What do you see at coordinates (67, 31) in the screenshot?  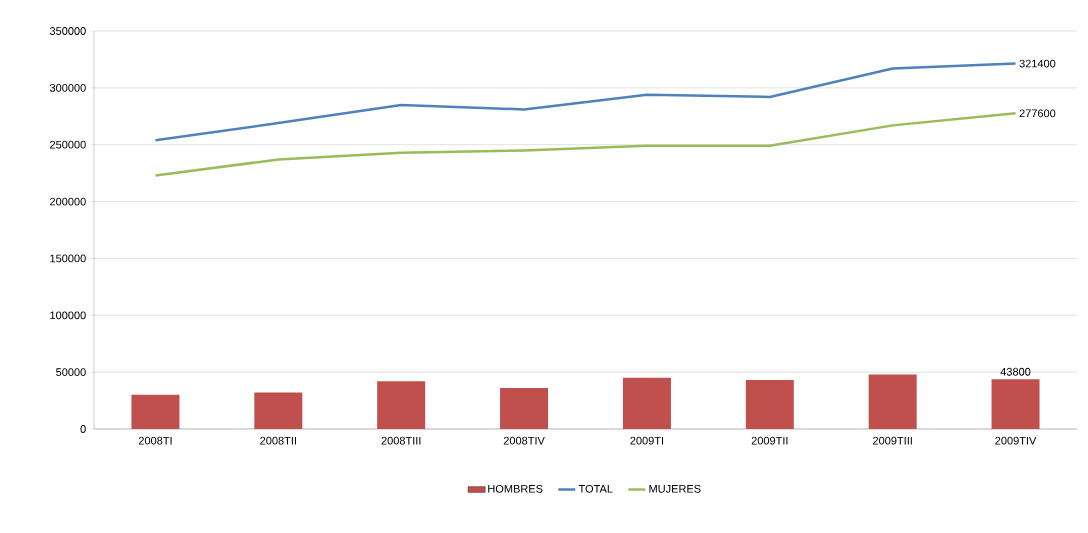 I see `y-tick-label: 350000` at bounding box center [67, 31].